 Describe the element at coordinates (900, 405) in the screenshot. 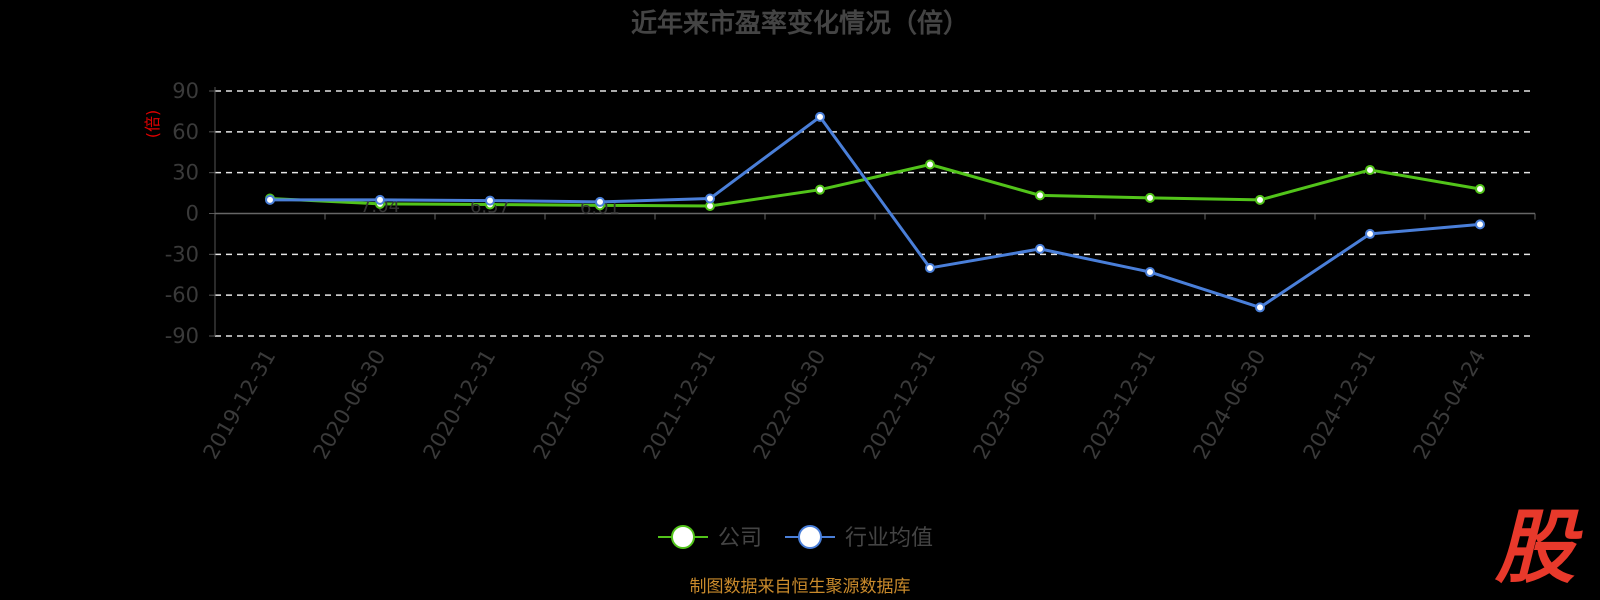

I see `x-tick-label: 2022-12-31` at that location.